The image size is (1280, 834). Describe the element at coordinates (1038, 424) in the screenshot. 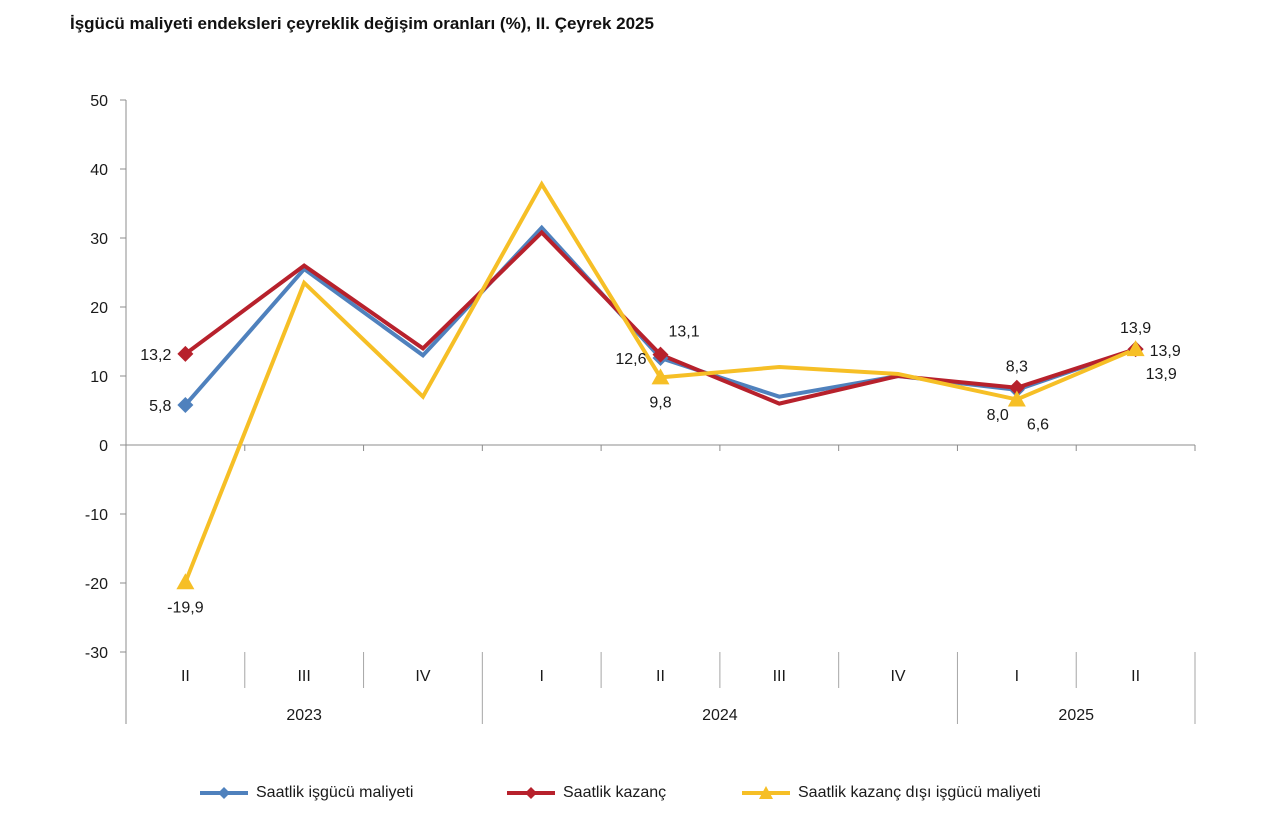

I see `data-label: 6,6` at that location.